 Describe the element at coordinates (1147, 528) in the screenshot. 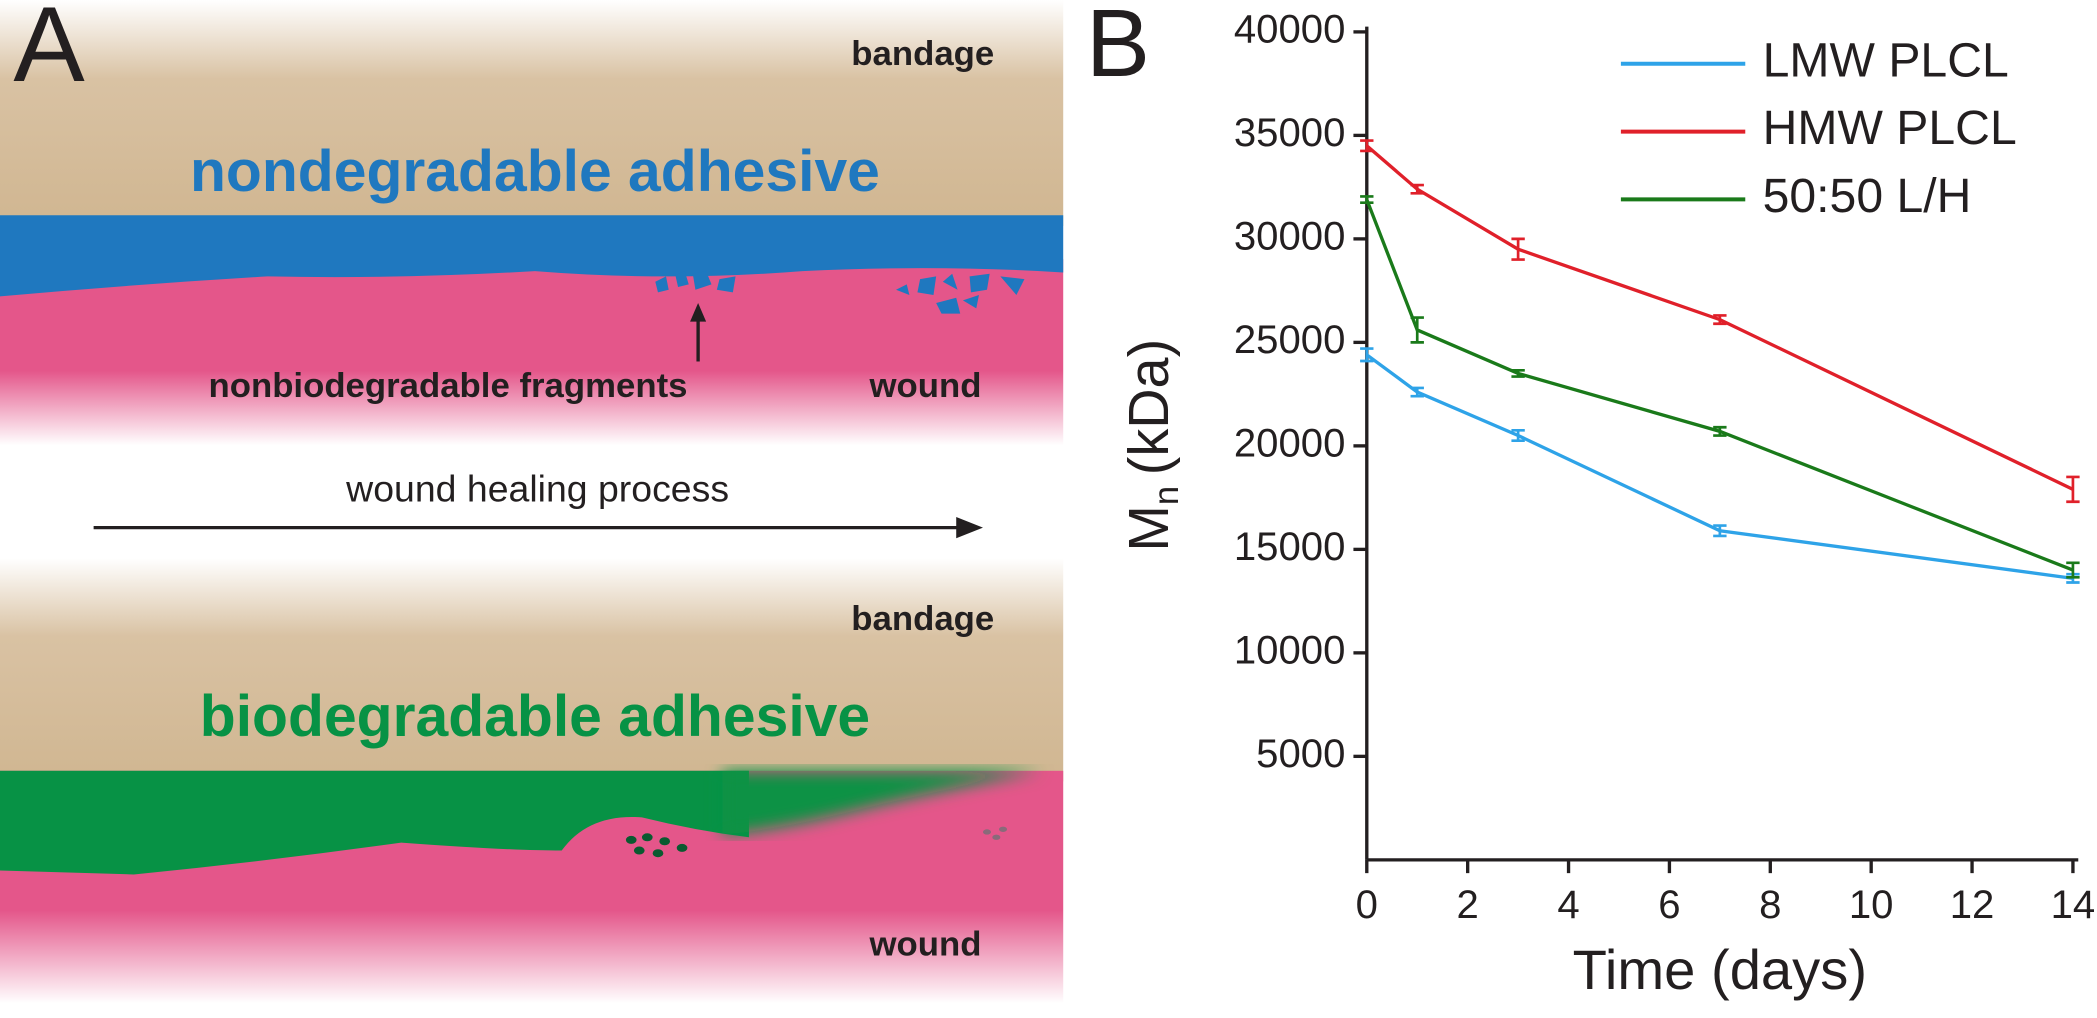

I see `y-axis-title-main: M` at that location.